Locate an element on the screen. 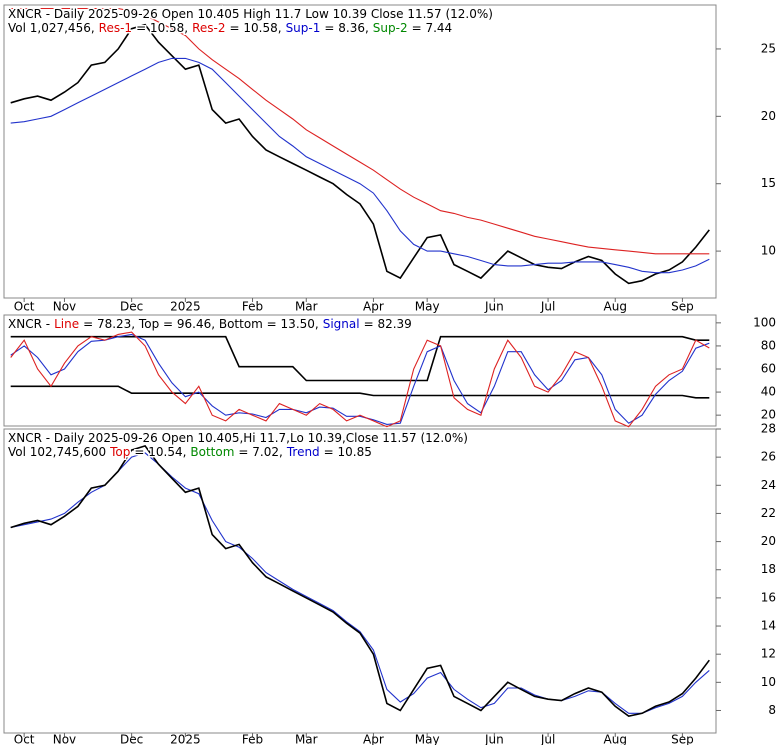 This screenshot has width=780, height=745. header-part: Res-1 is located at coordinates (115, 28).